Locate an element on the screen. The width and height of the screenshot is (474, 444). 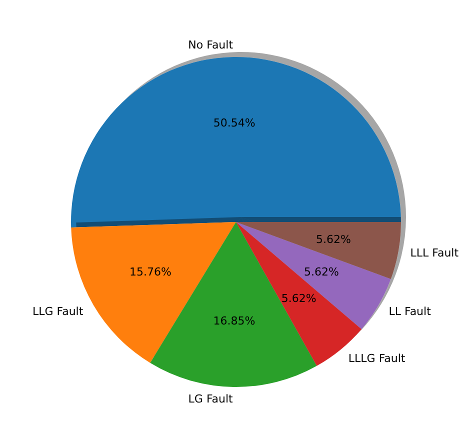
slice-label: LL Fault is located at coordinates (410, 311).